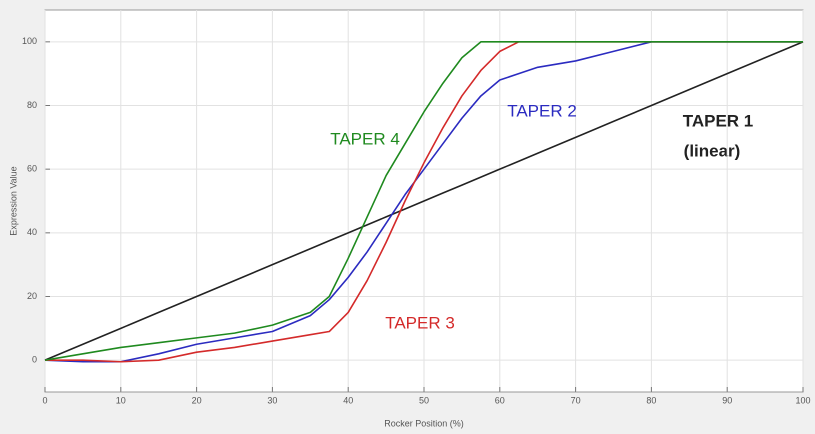 Image resolution: width=815 pixels, height=434 pixels. Describe the element at coordinates (44, 400) in the screenshot. I see `x-tick-label: 0` at that location.